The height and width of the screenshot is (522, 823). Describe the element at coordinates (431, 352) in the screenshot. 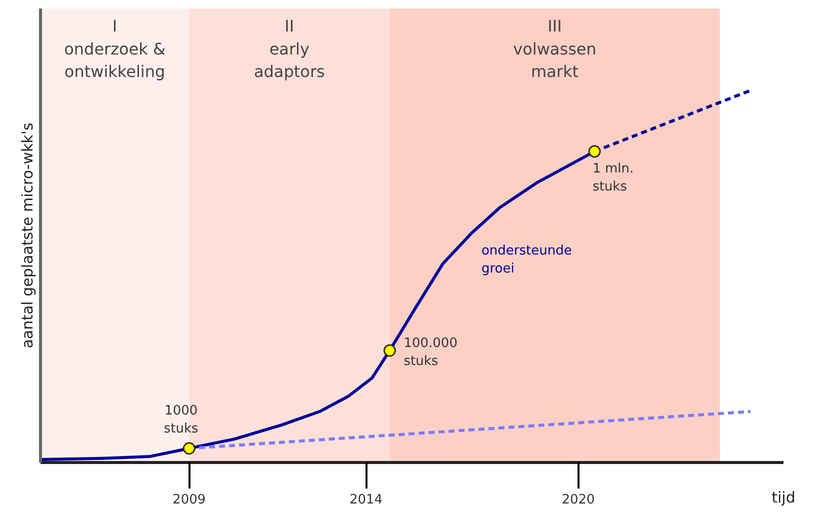

I see `annotation: 100.000 stuks` at that location.